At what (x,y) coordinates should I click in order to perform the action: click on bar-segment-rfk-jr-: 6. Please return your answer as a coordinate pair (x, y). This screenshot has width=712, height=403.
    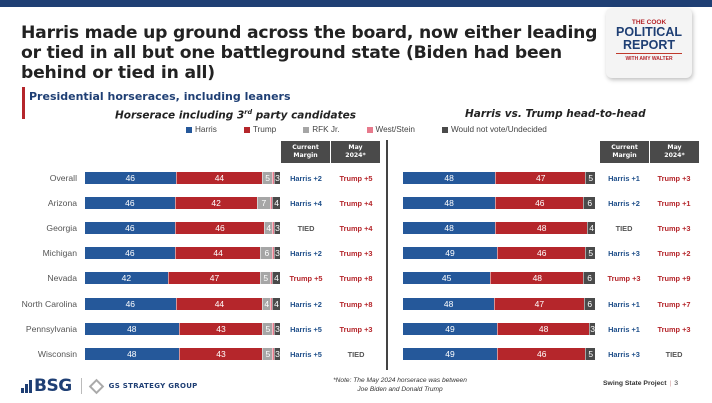
    Looking at the image, I should click on (266, 253).